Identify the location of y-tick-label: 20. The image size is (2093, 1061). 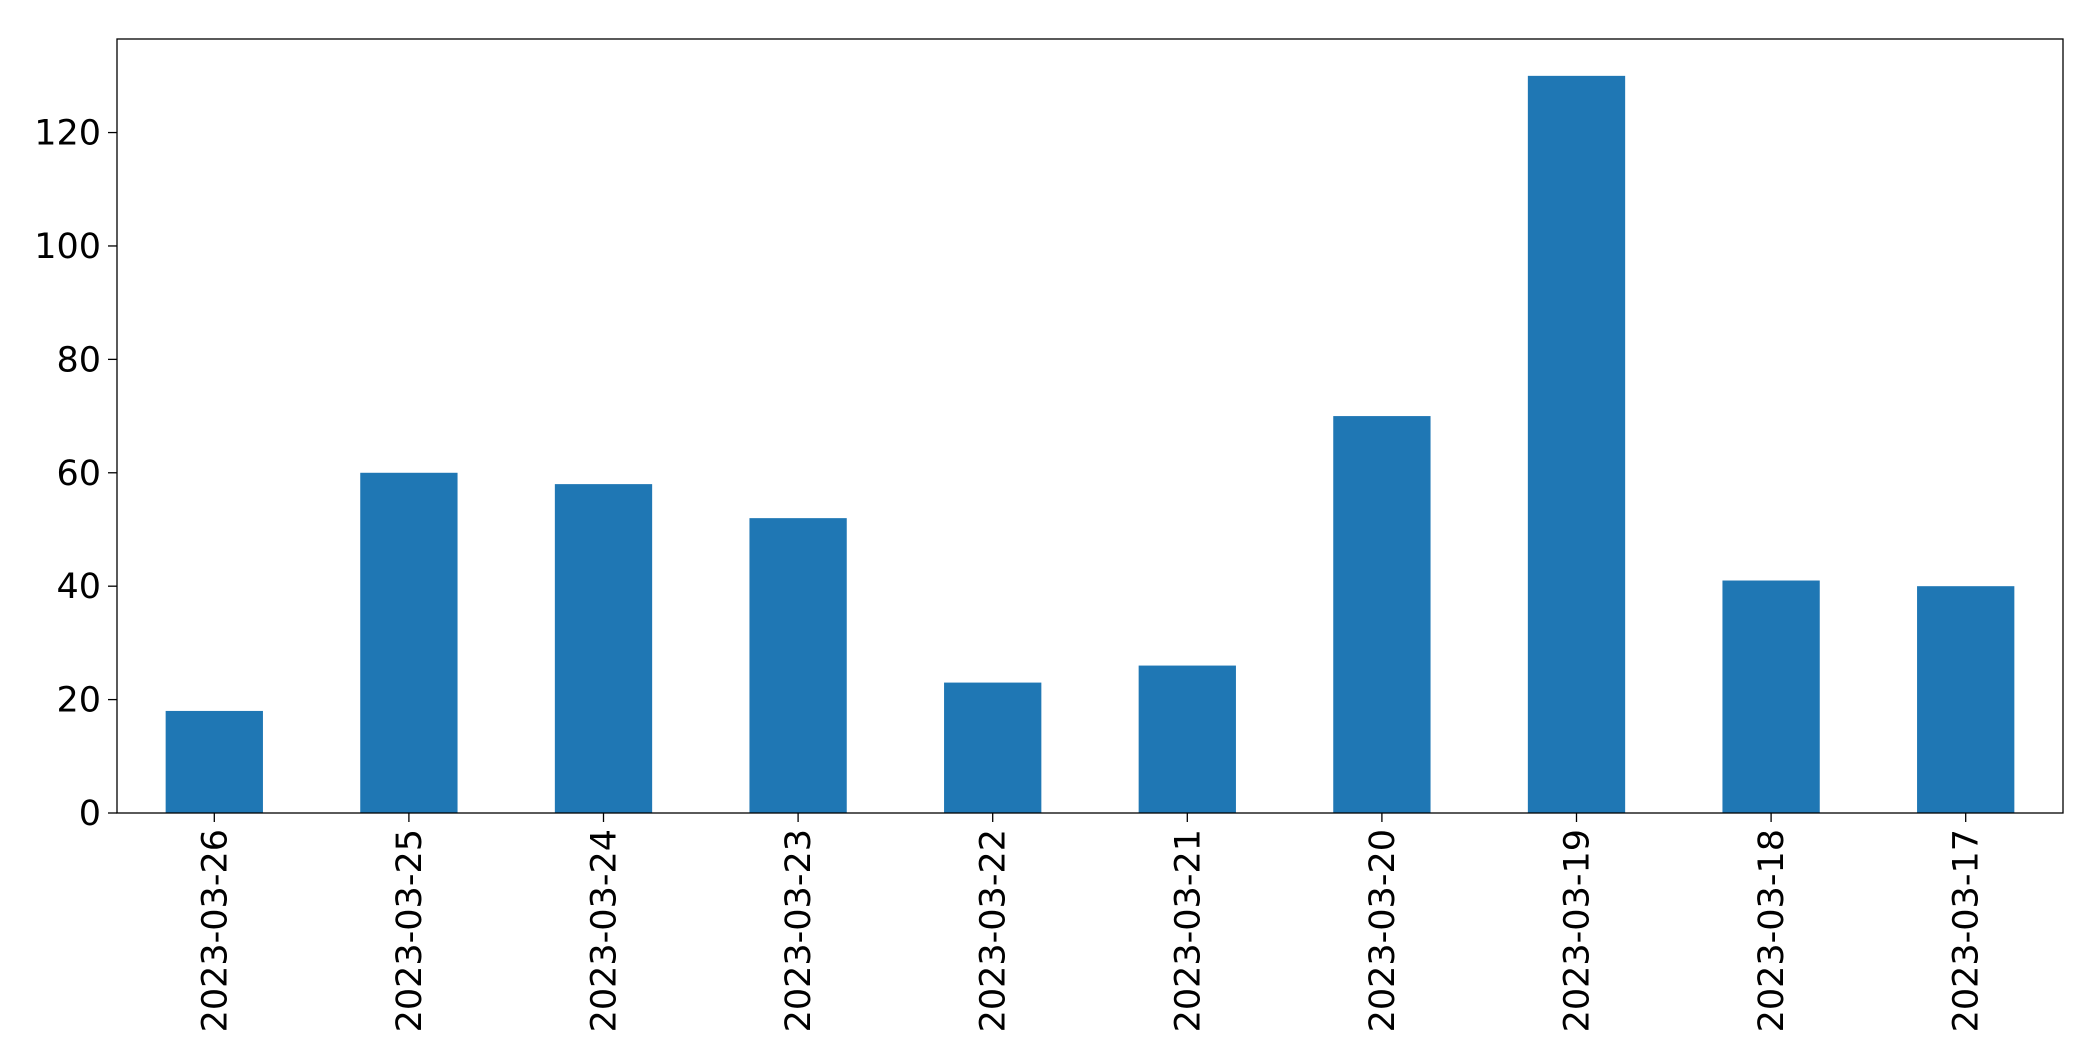
(78, 701).